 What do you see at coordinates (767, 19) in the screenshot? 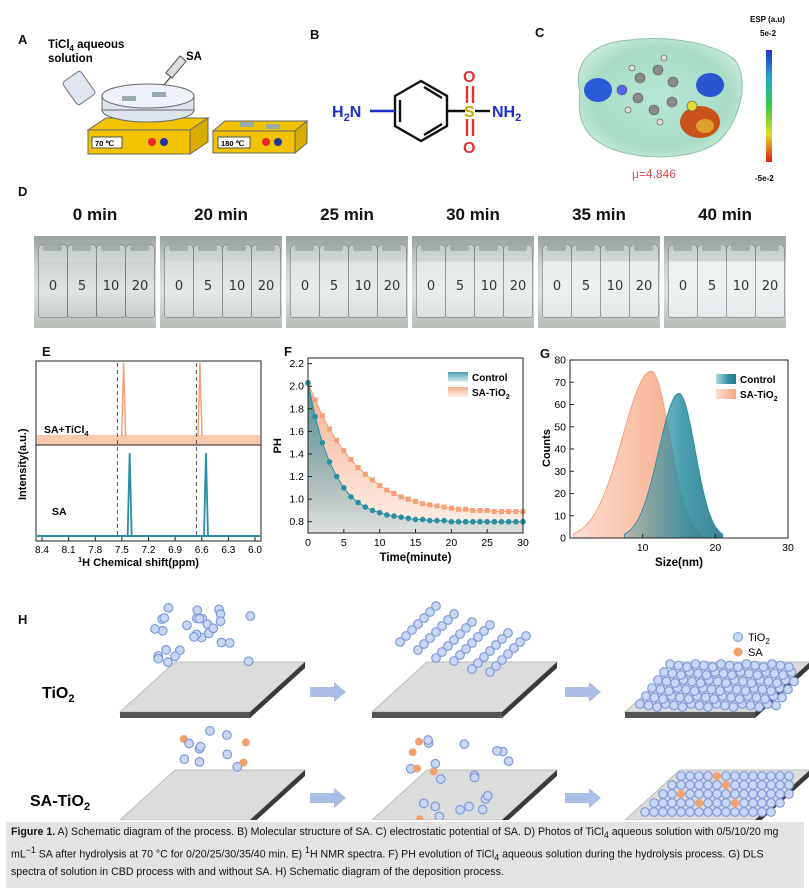
I see `esp-scale-title: ESP (a.u)` at bounding box center [767, 19].